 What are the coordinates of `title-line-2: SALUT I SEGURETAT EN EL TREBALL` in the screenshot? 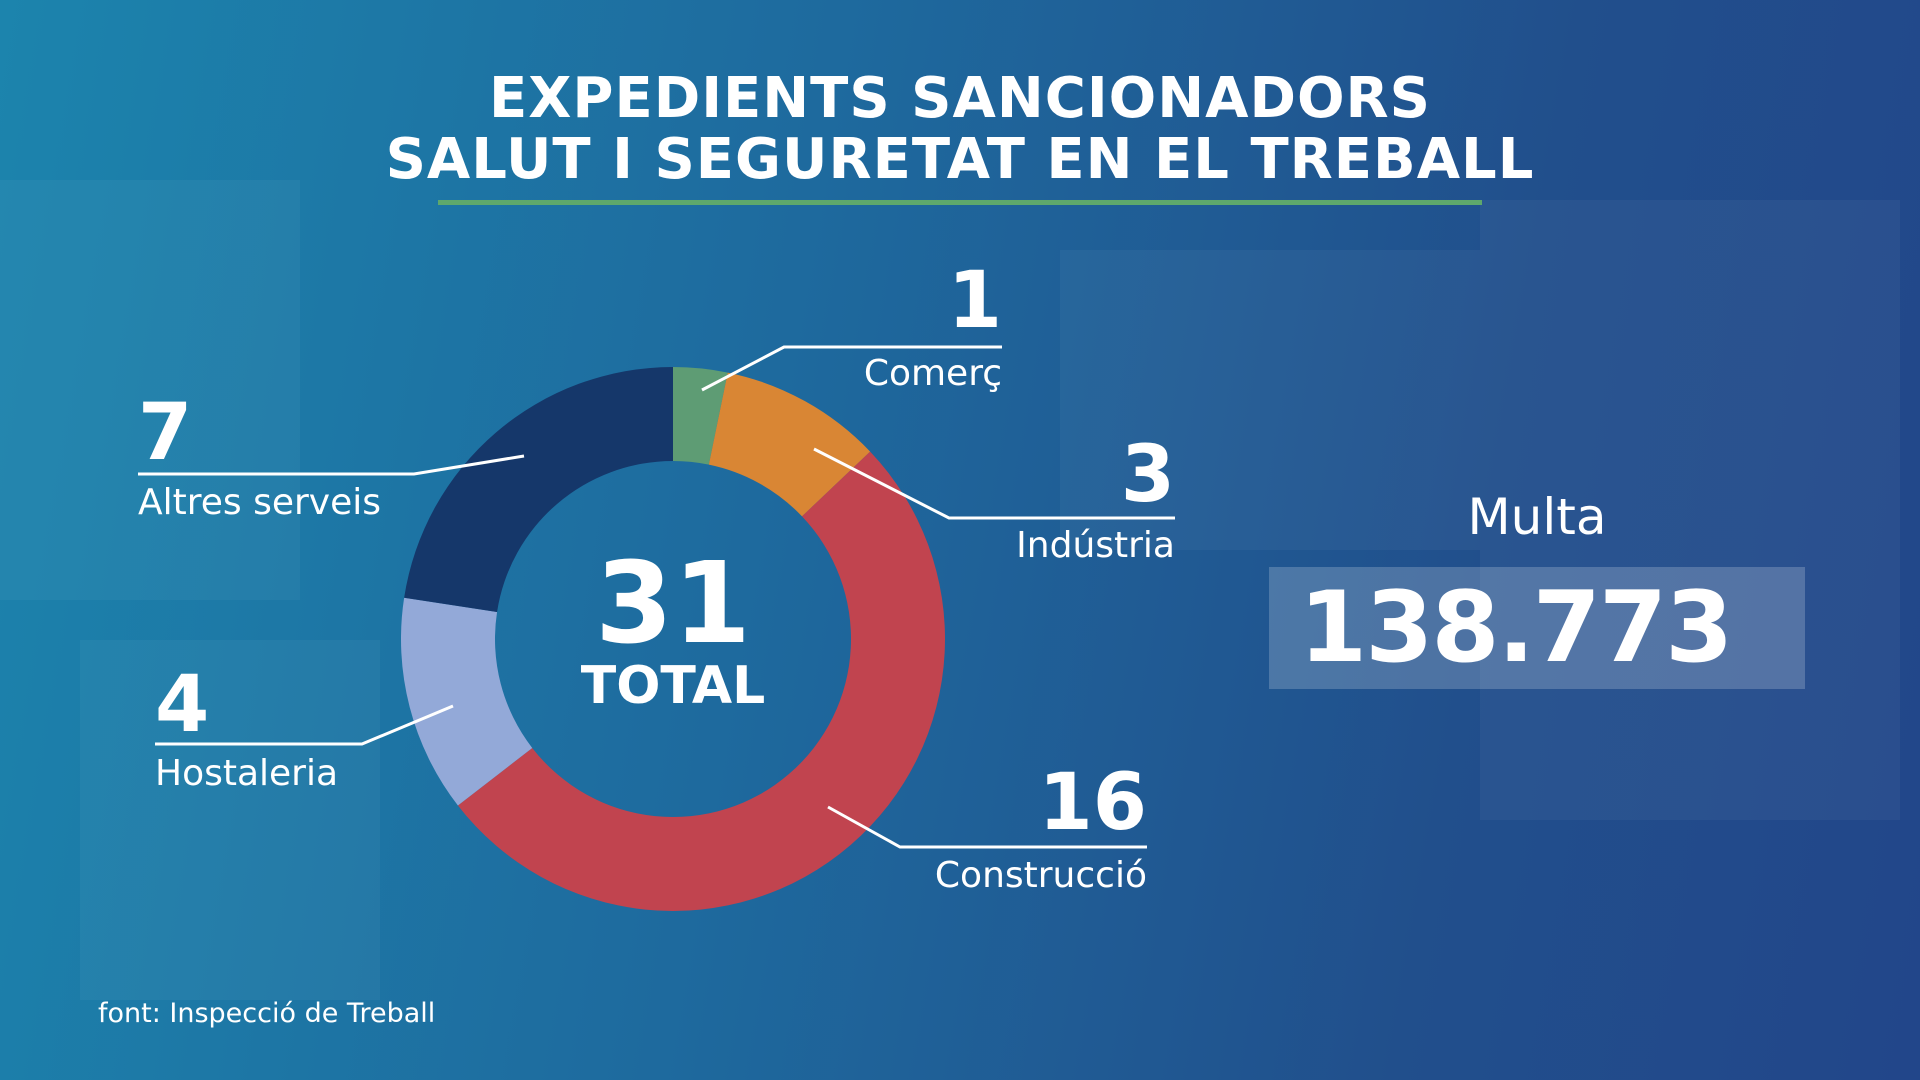 It's located at (960, 159).